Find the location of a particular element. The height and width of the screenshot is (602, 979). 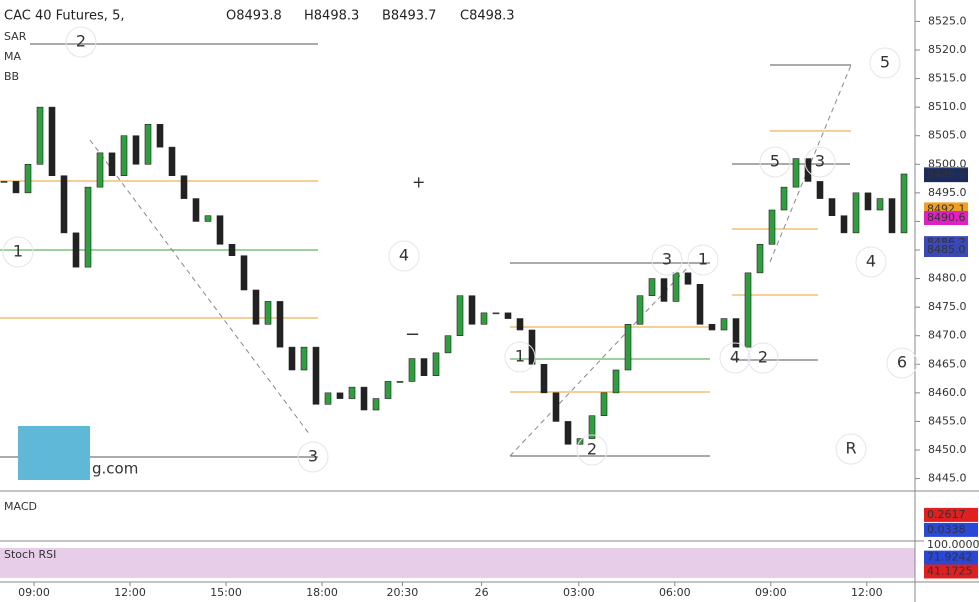

quote-high: H8498.3 is located at coordinates (331, 16).